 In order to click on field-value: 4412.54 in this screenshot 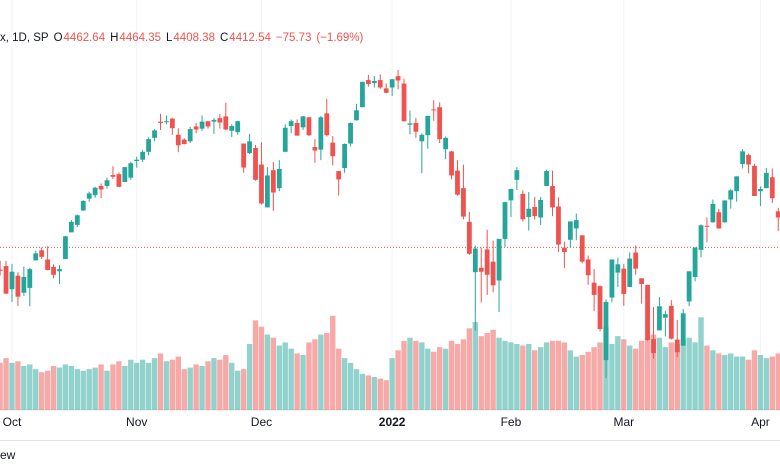, I will do `click(250, 38)`.